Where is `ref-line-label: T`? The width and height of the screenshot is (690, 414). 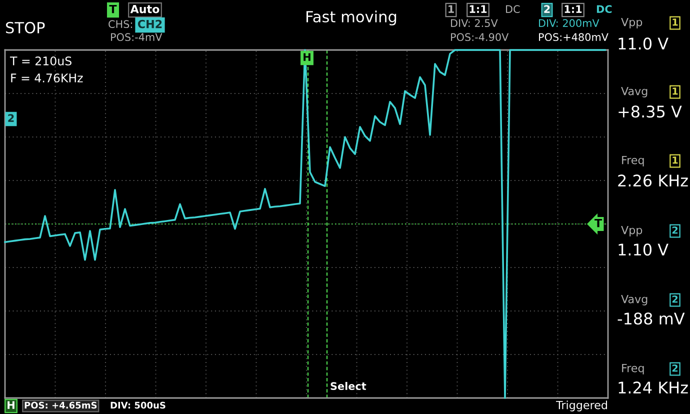
ref-line-label: T is located at coordinates (598, 223).